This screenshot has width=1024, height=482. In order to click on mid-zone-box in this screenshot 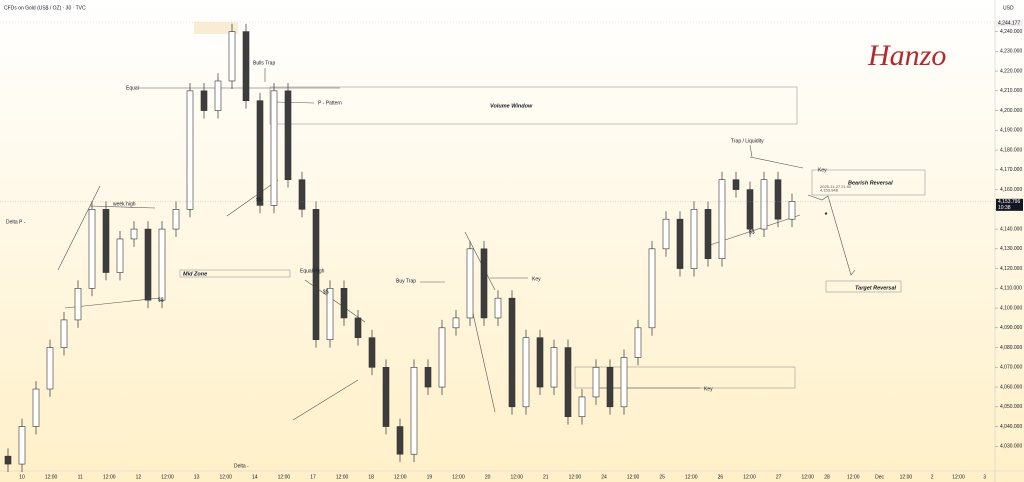, I will do `click(235, 273)`.